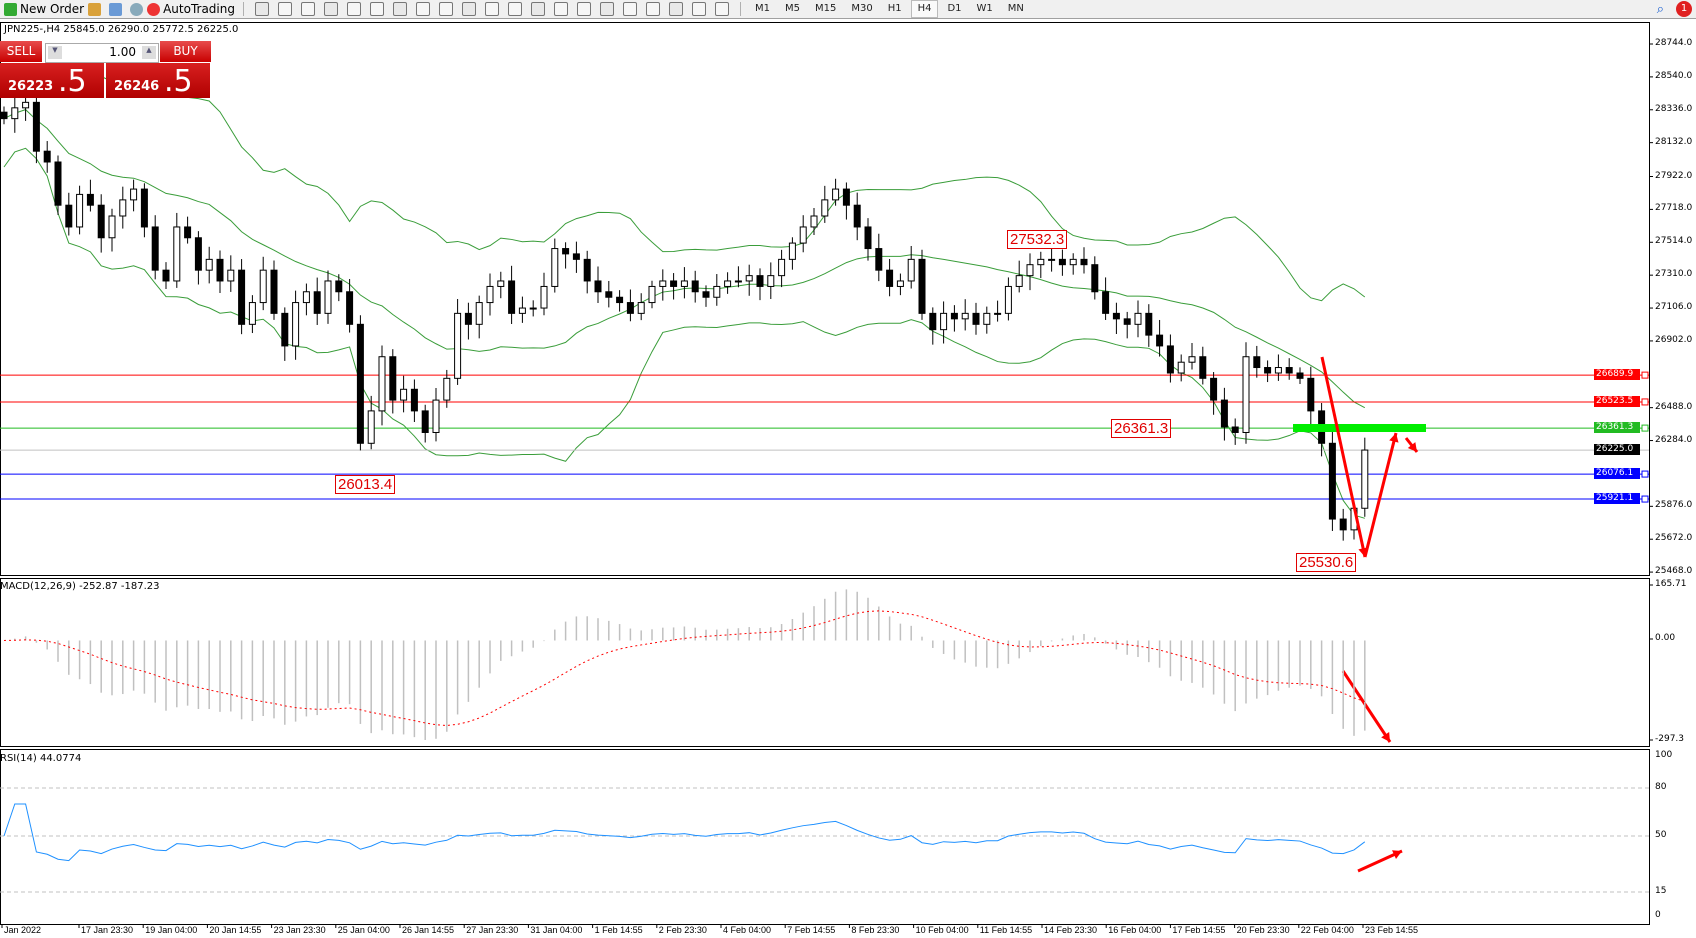  I want to click on timeframe-w1: W1, so click(984, 8).